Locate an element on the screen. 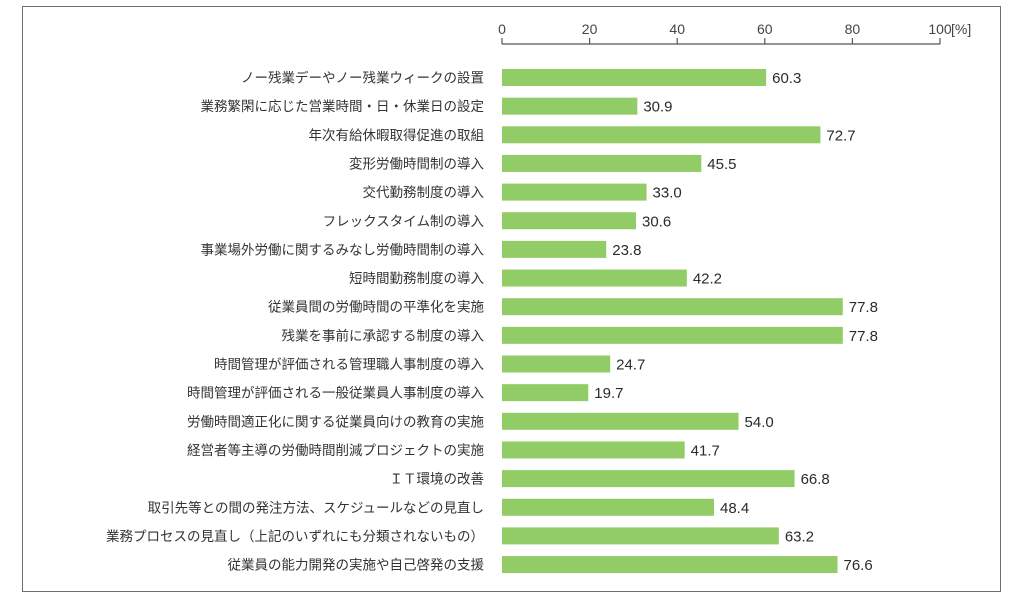 This screenshot has width=1024, height=598. x-axis: 0 20 40 60 80 100 [%] is located at coordinates (734, 33).